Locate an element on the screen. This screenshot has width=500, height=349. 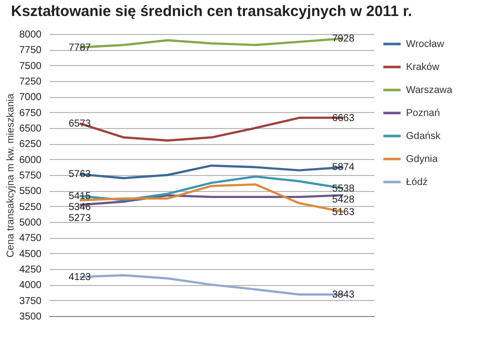
y-tick-label: 7750 is located at coordinates (30, 50).